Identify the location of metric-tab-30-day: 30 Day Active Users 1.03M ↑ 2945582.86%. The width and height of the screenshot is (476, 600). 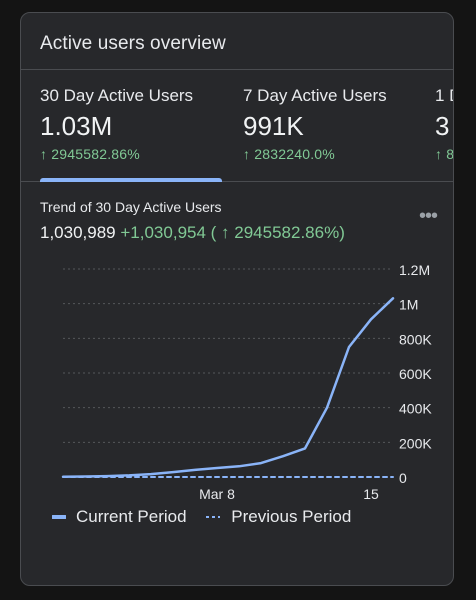
(116, 124).